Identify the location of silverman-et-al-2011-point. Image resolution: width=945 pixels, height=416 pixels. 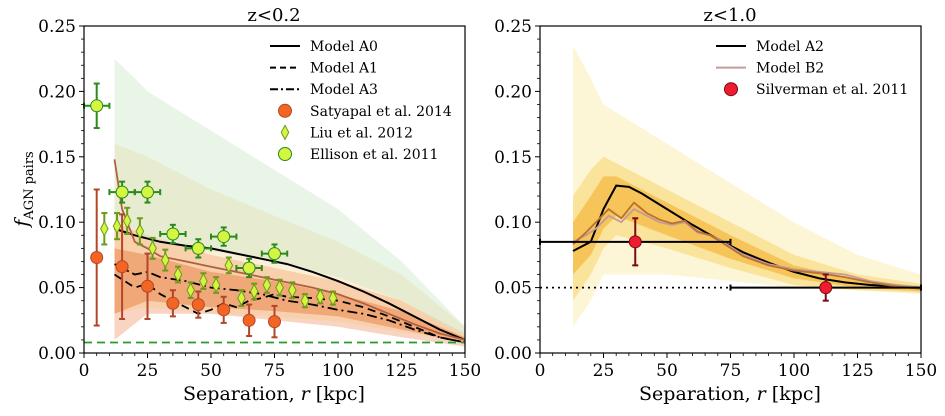
(635, 242).